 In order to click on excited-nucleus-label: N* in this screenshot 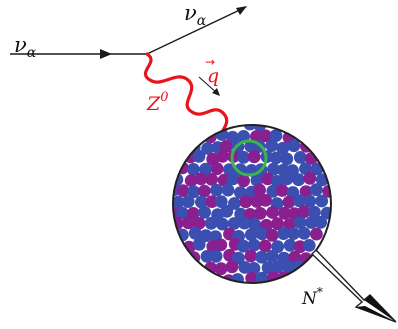, I will do `click(312, 297)`.